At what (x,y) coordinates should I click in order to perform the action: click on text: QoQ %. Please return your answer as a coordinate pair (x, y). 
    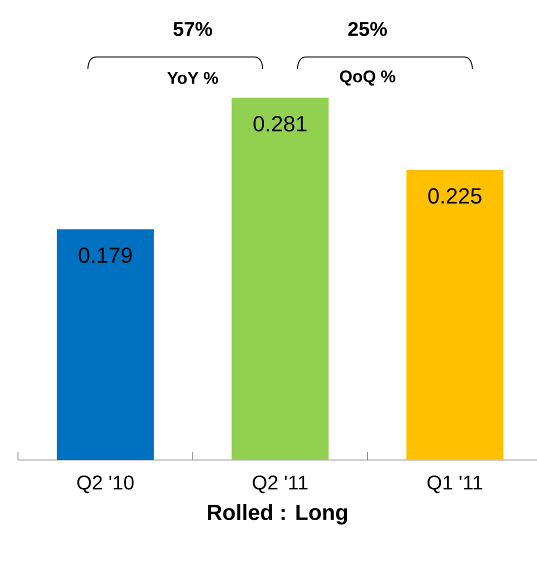
    Looking at the image, I should click on (368, 78).